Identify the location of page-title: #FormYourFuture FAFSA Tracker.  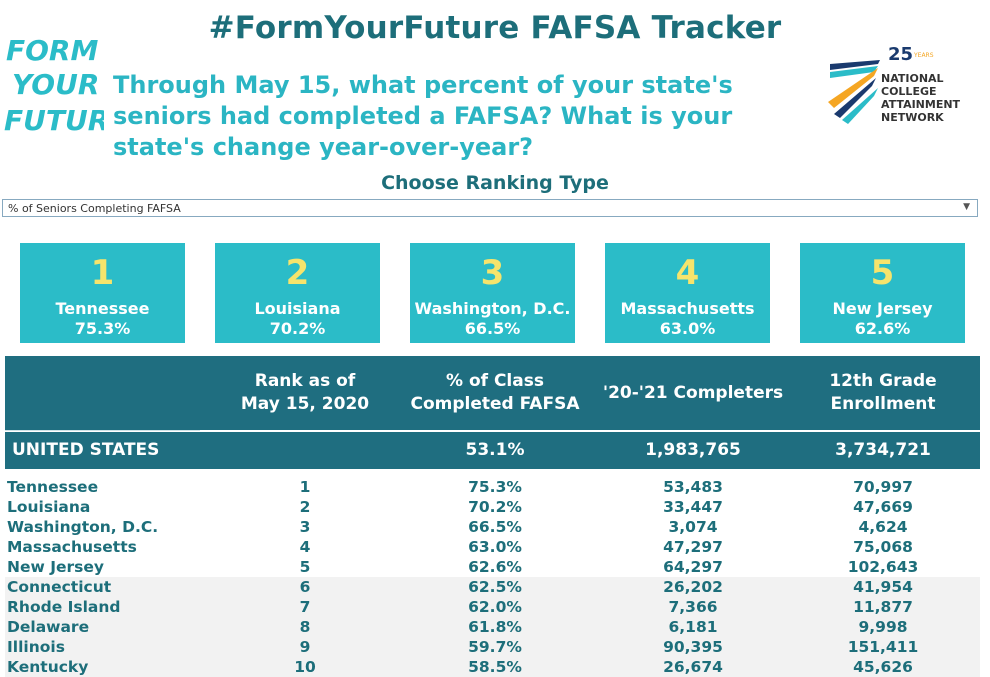
(495, 28).